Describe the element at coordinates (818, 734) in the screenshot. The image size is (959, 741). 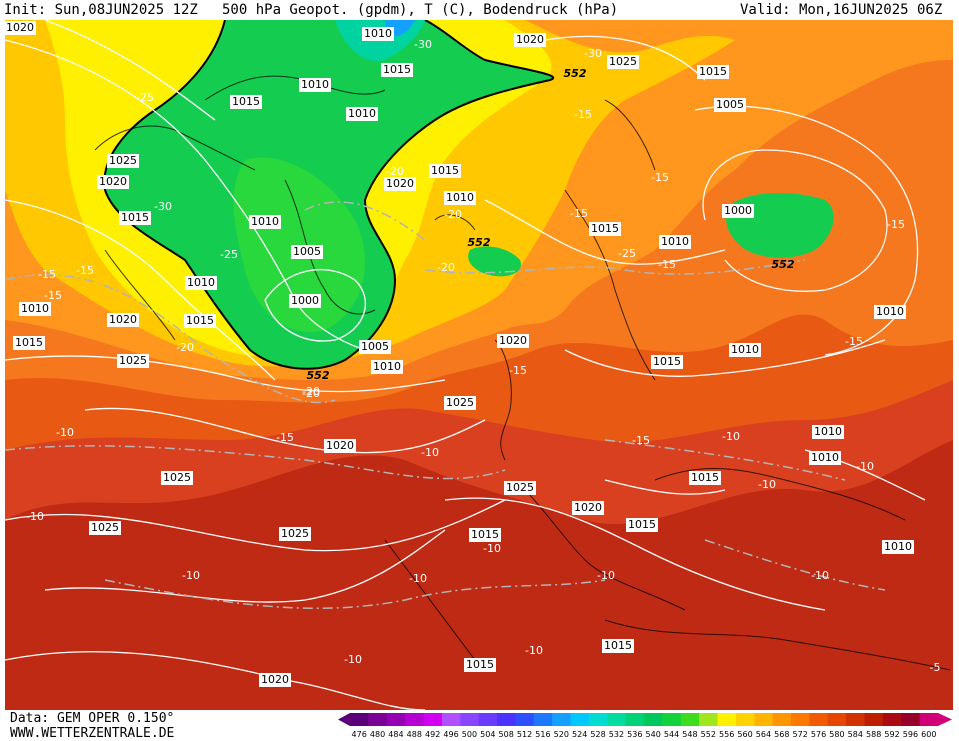
I see `colorbar-tick-label: 576` at that location.